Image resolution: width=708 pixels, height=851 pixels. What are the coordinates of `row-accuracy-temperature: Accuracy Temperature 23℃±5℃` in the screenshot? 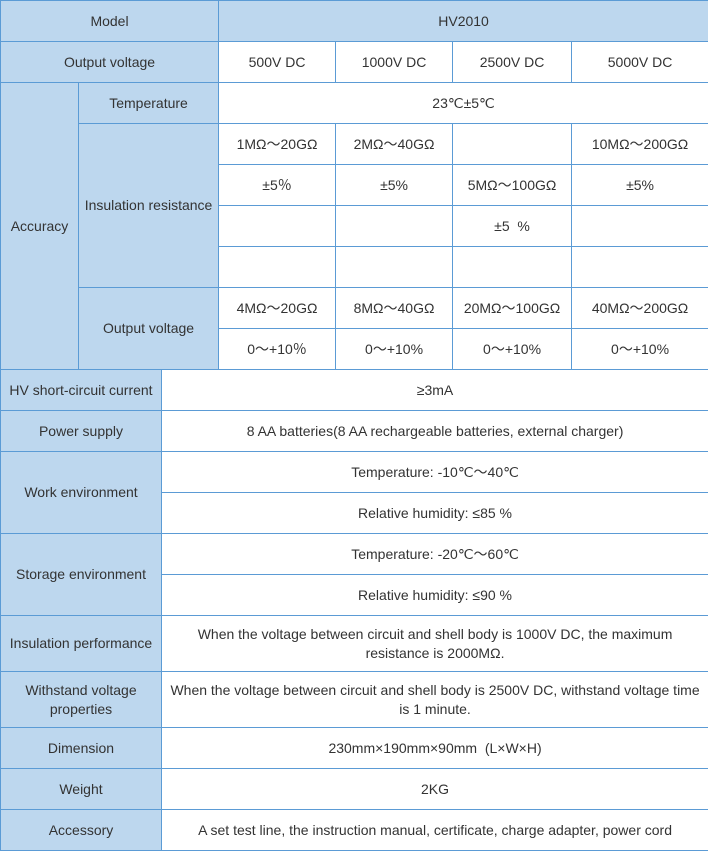 It's located at (354, 103).